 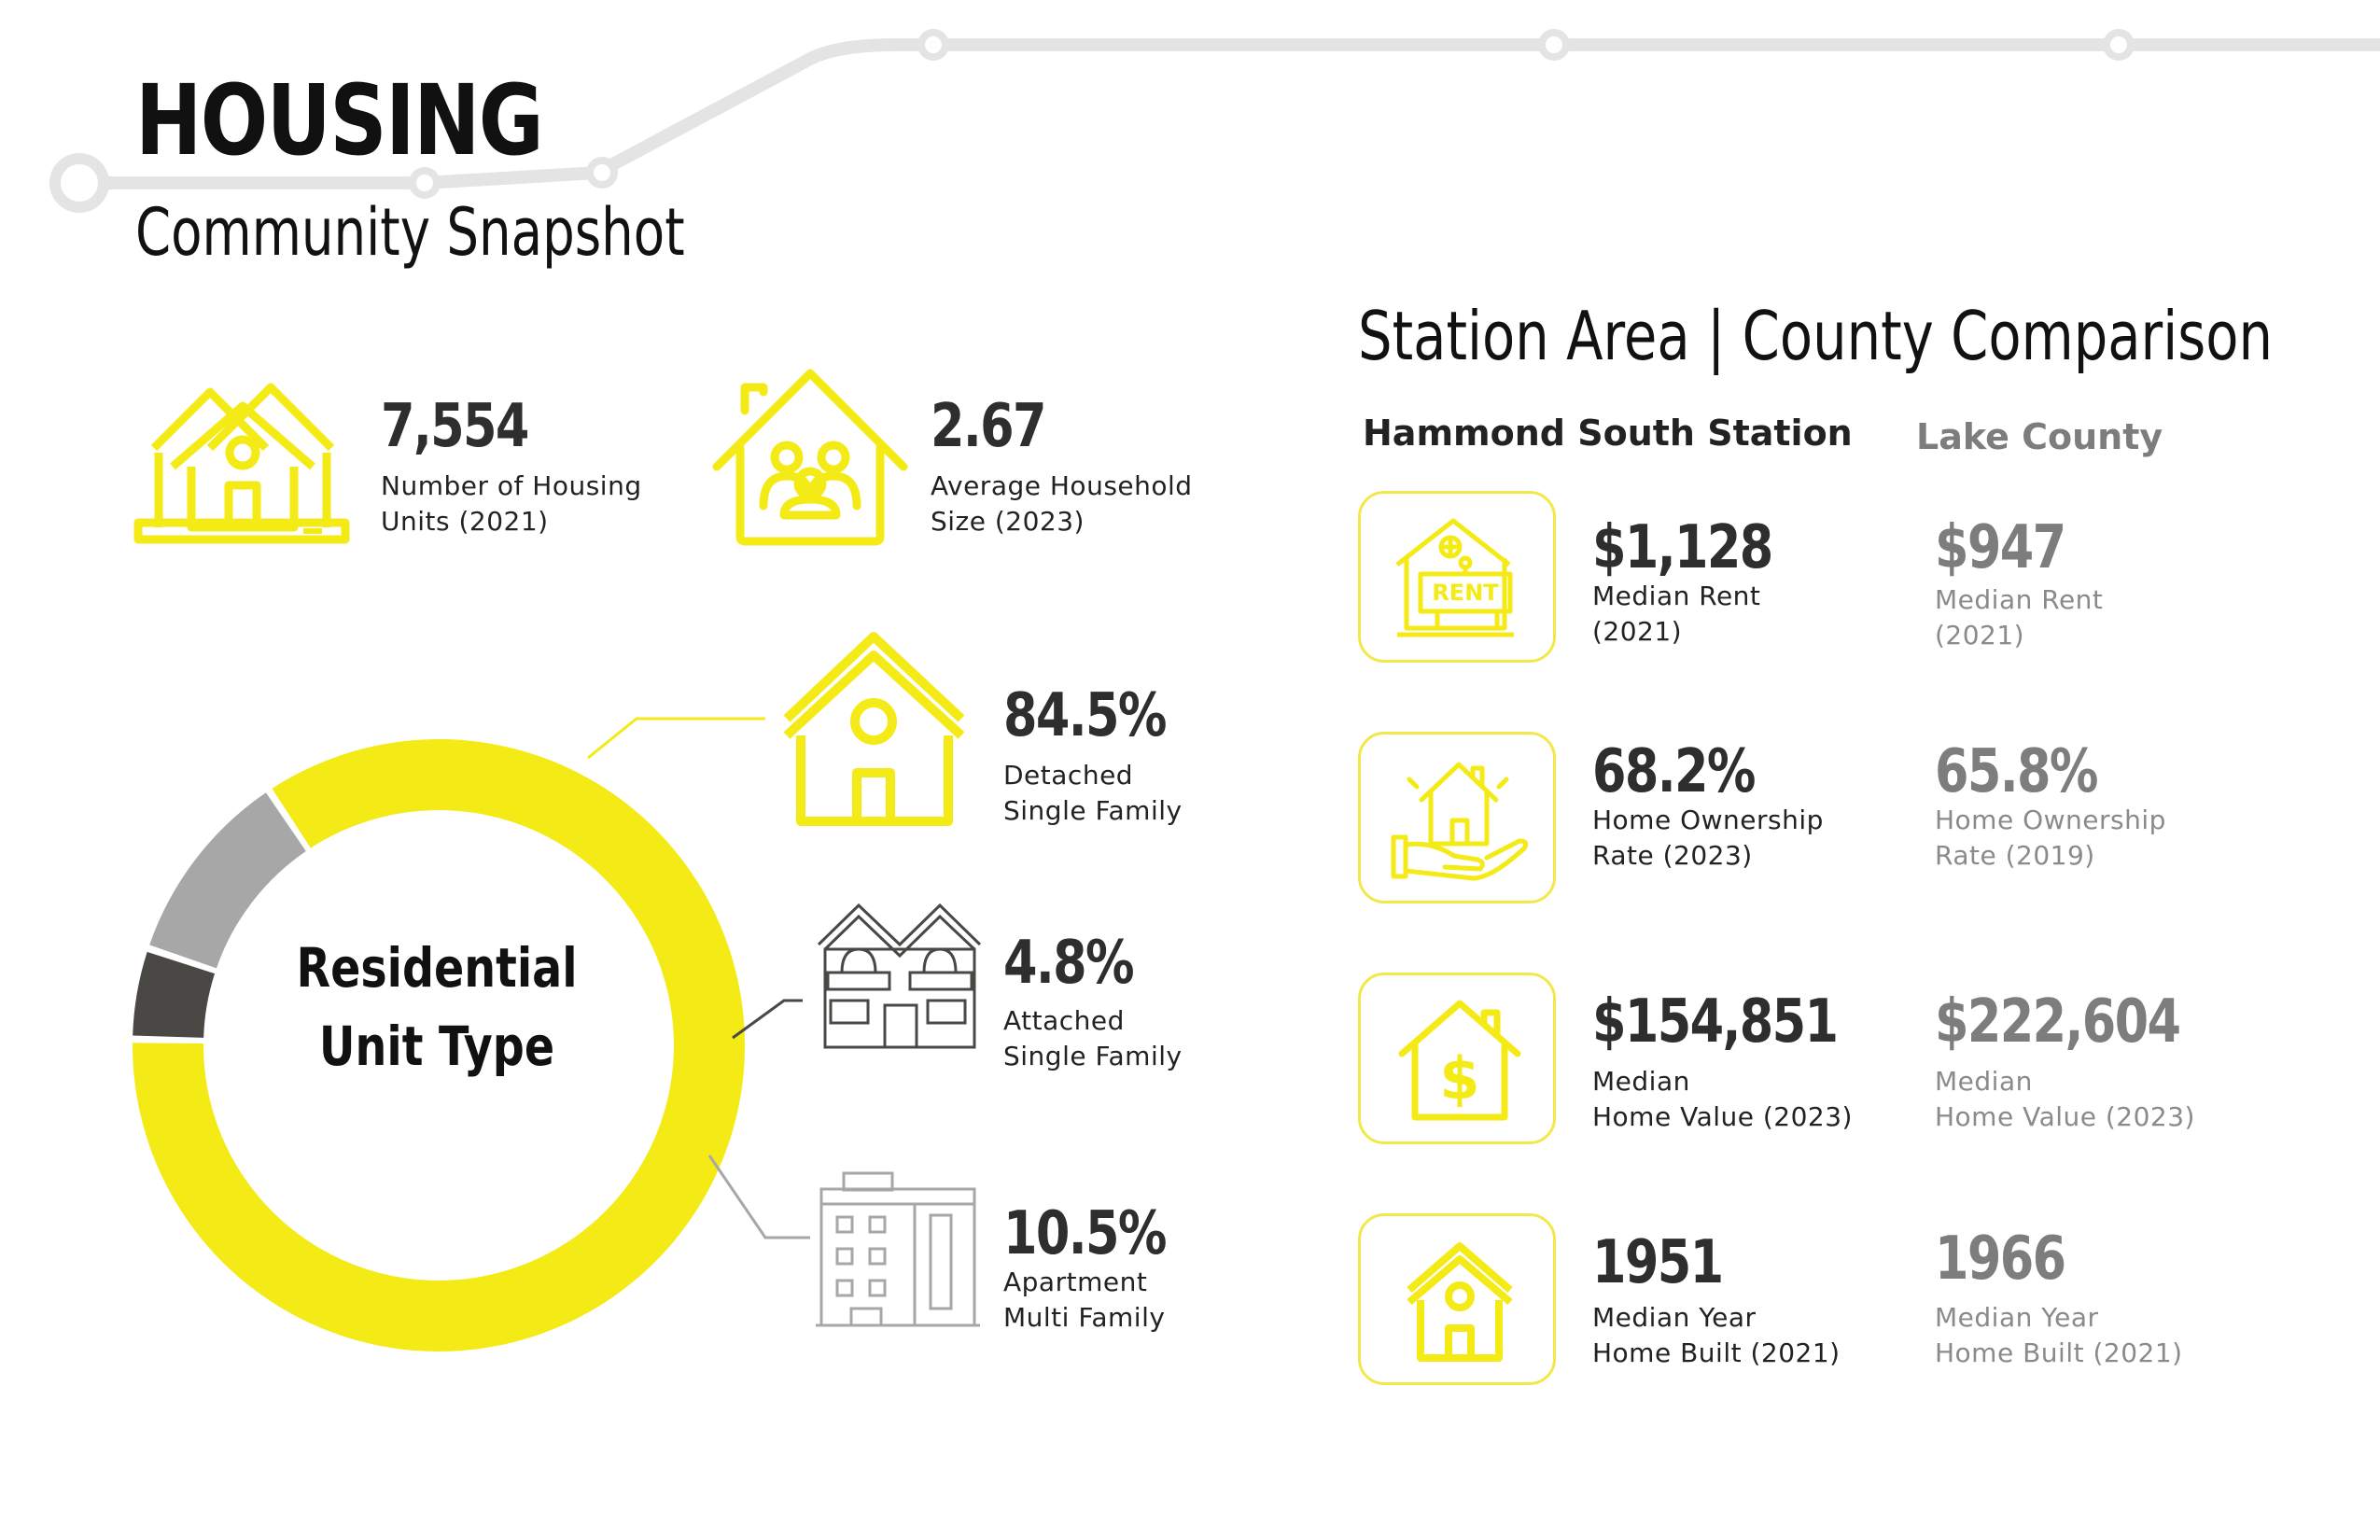 What do you see at coordinates (1085, 1233) in the screenshot?
I see `legend-value-apartment: 10.5%` at bounding box center [1085, 1233].